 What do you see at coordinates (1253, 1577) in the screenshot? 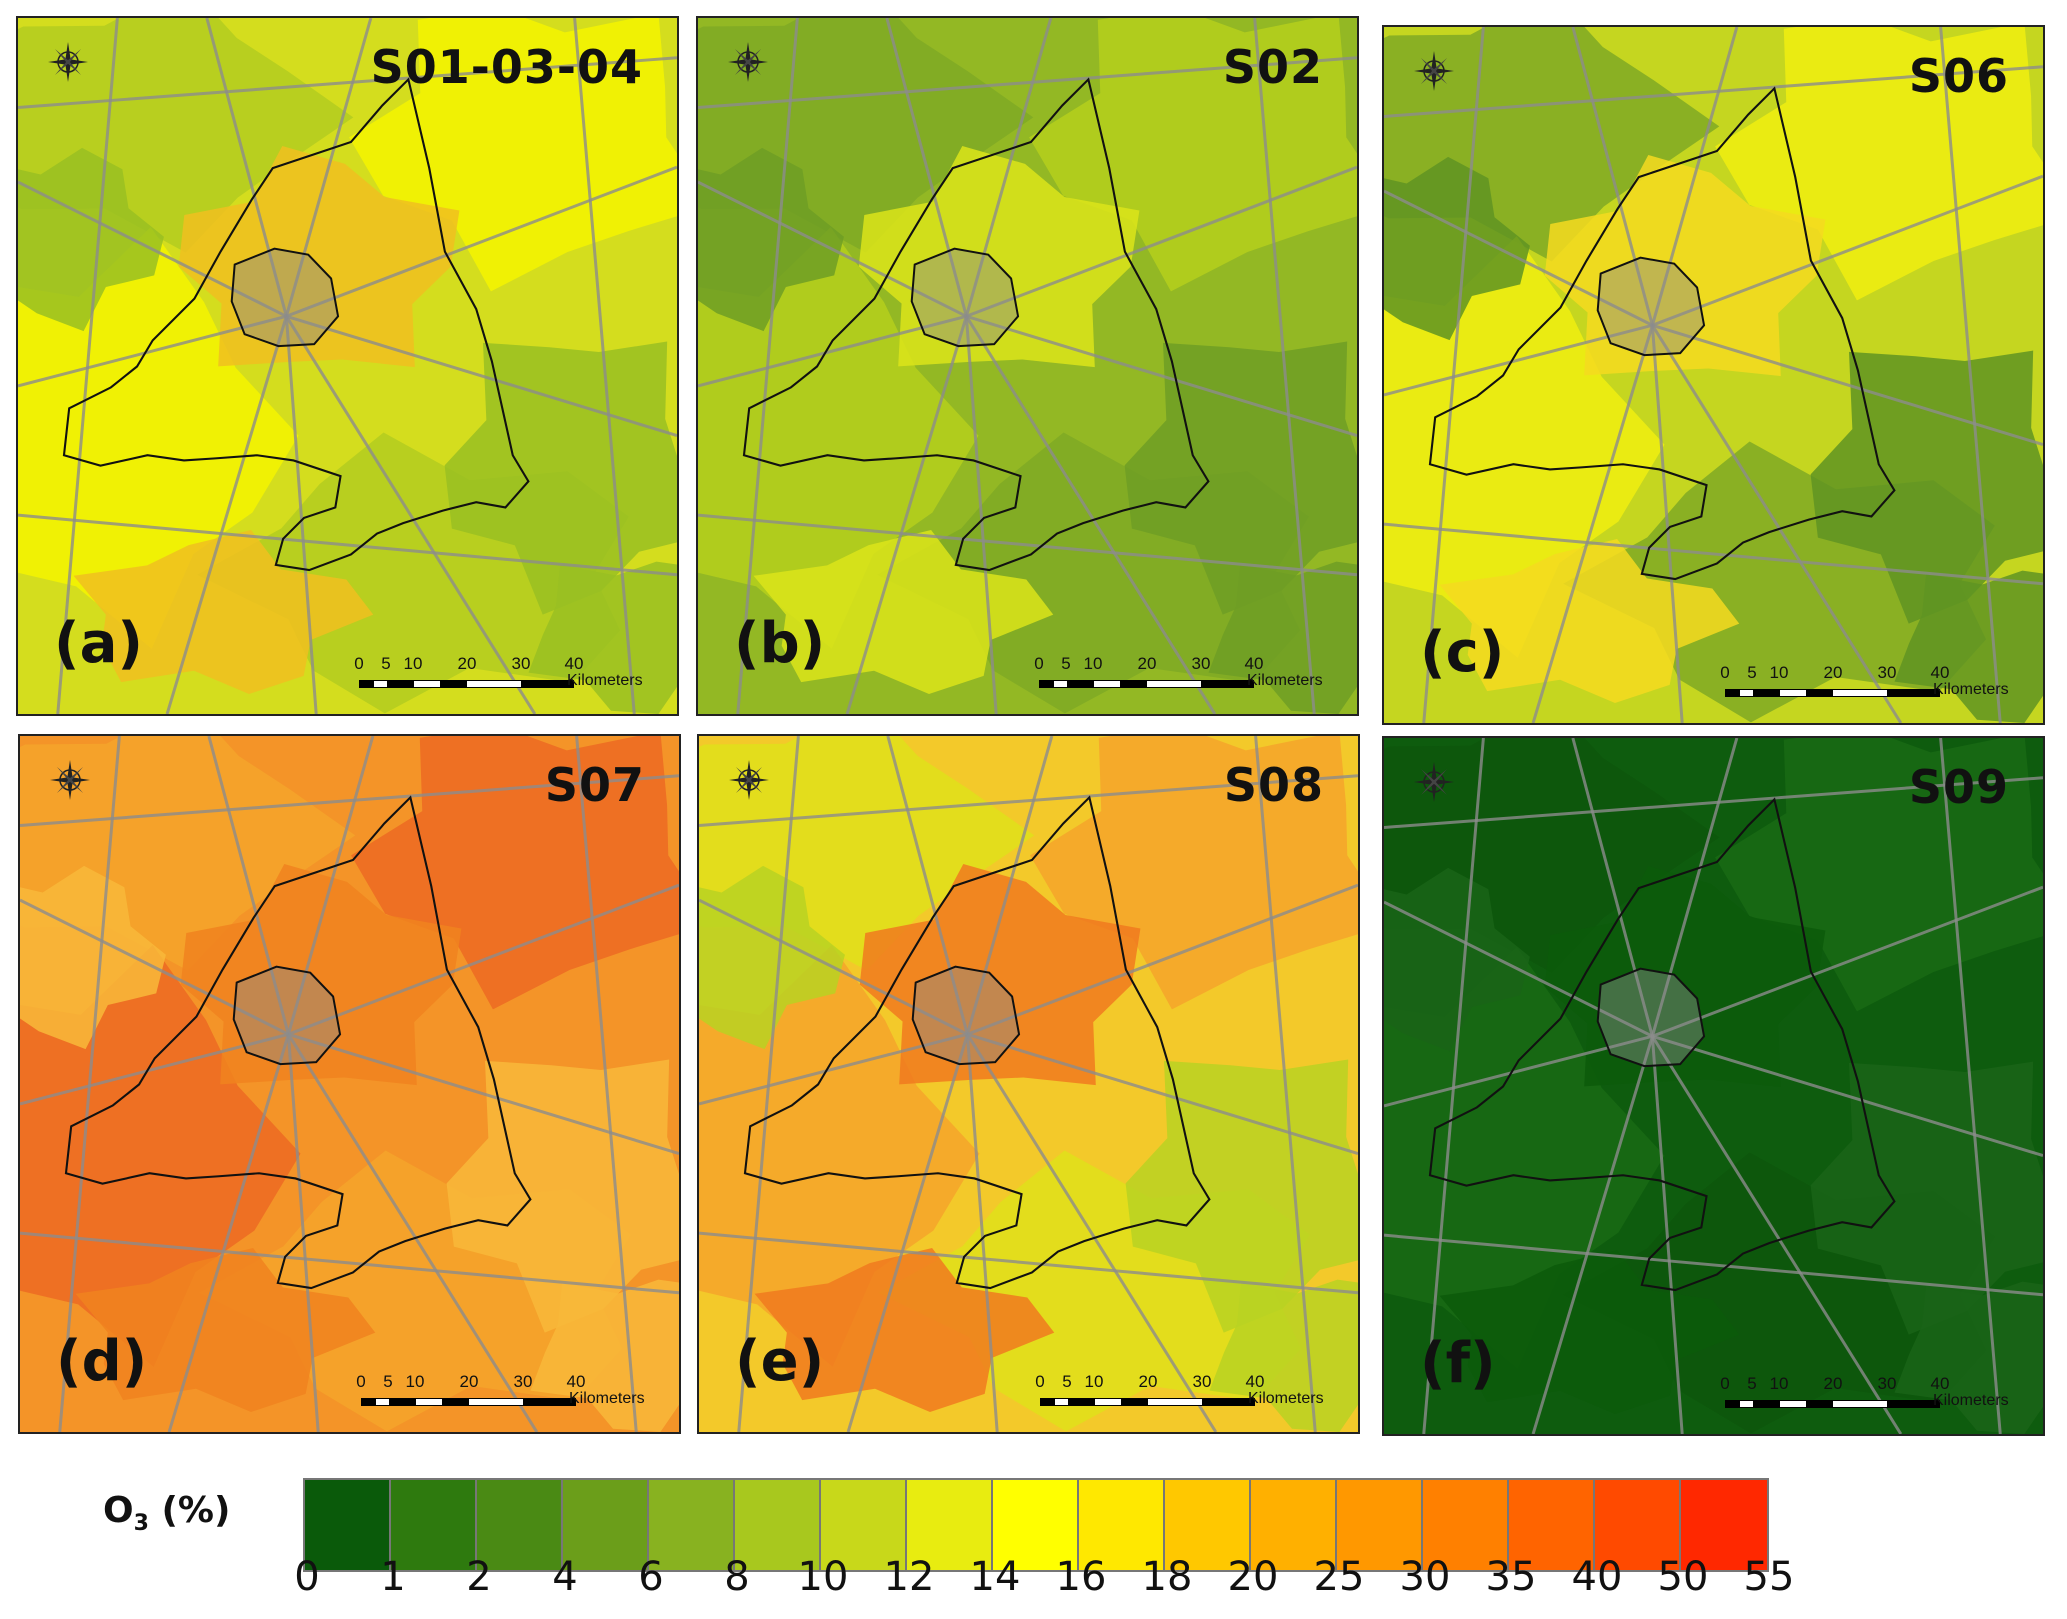
I see `legend-tick-label: 20` at bounding box center [1253, 1577].